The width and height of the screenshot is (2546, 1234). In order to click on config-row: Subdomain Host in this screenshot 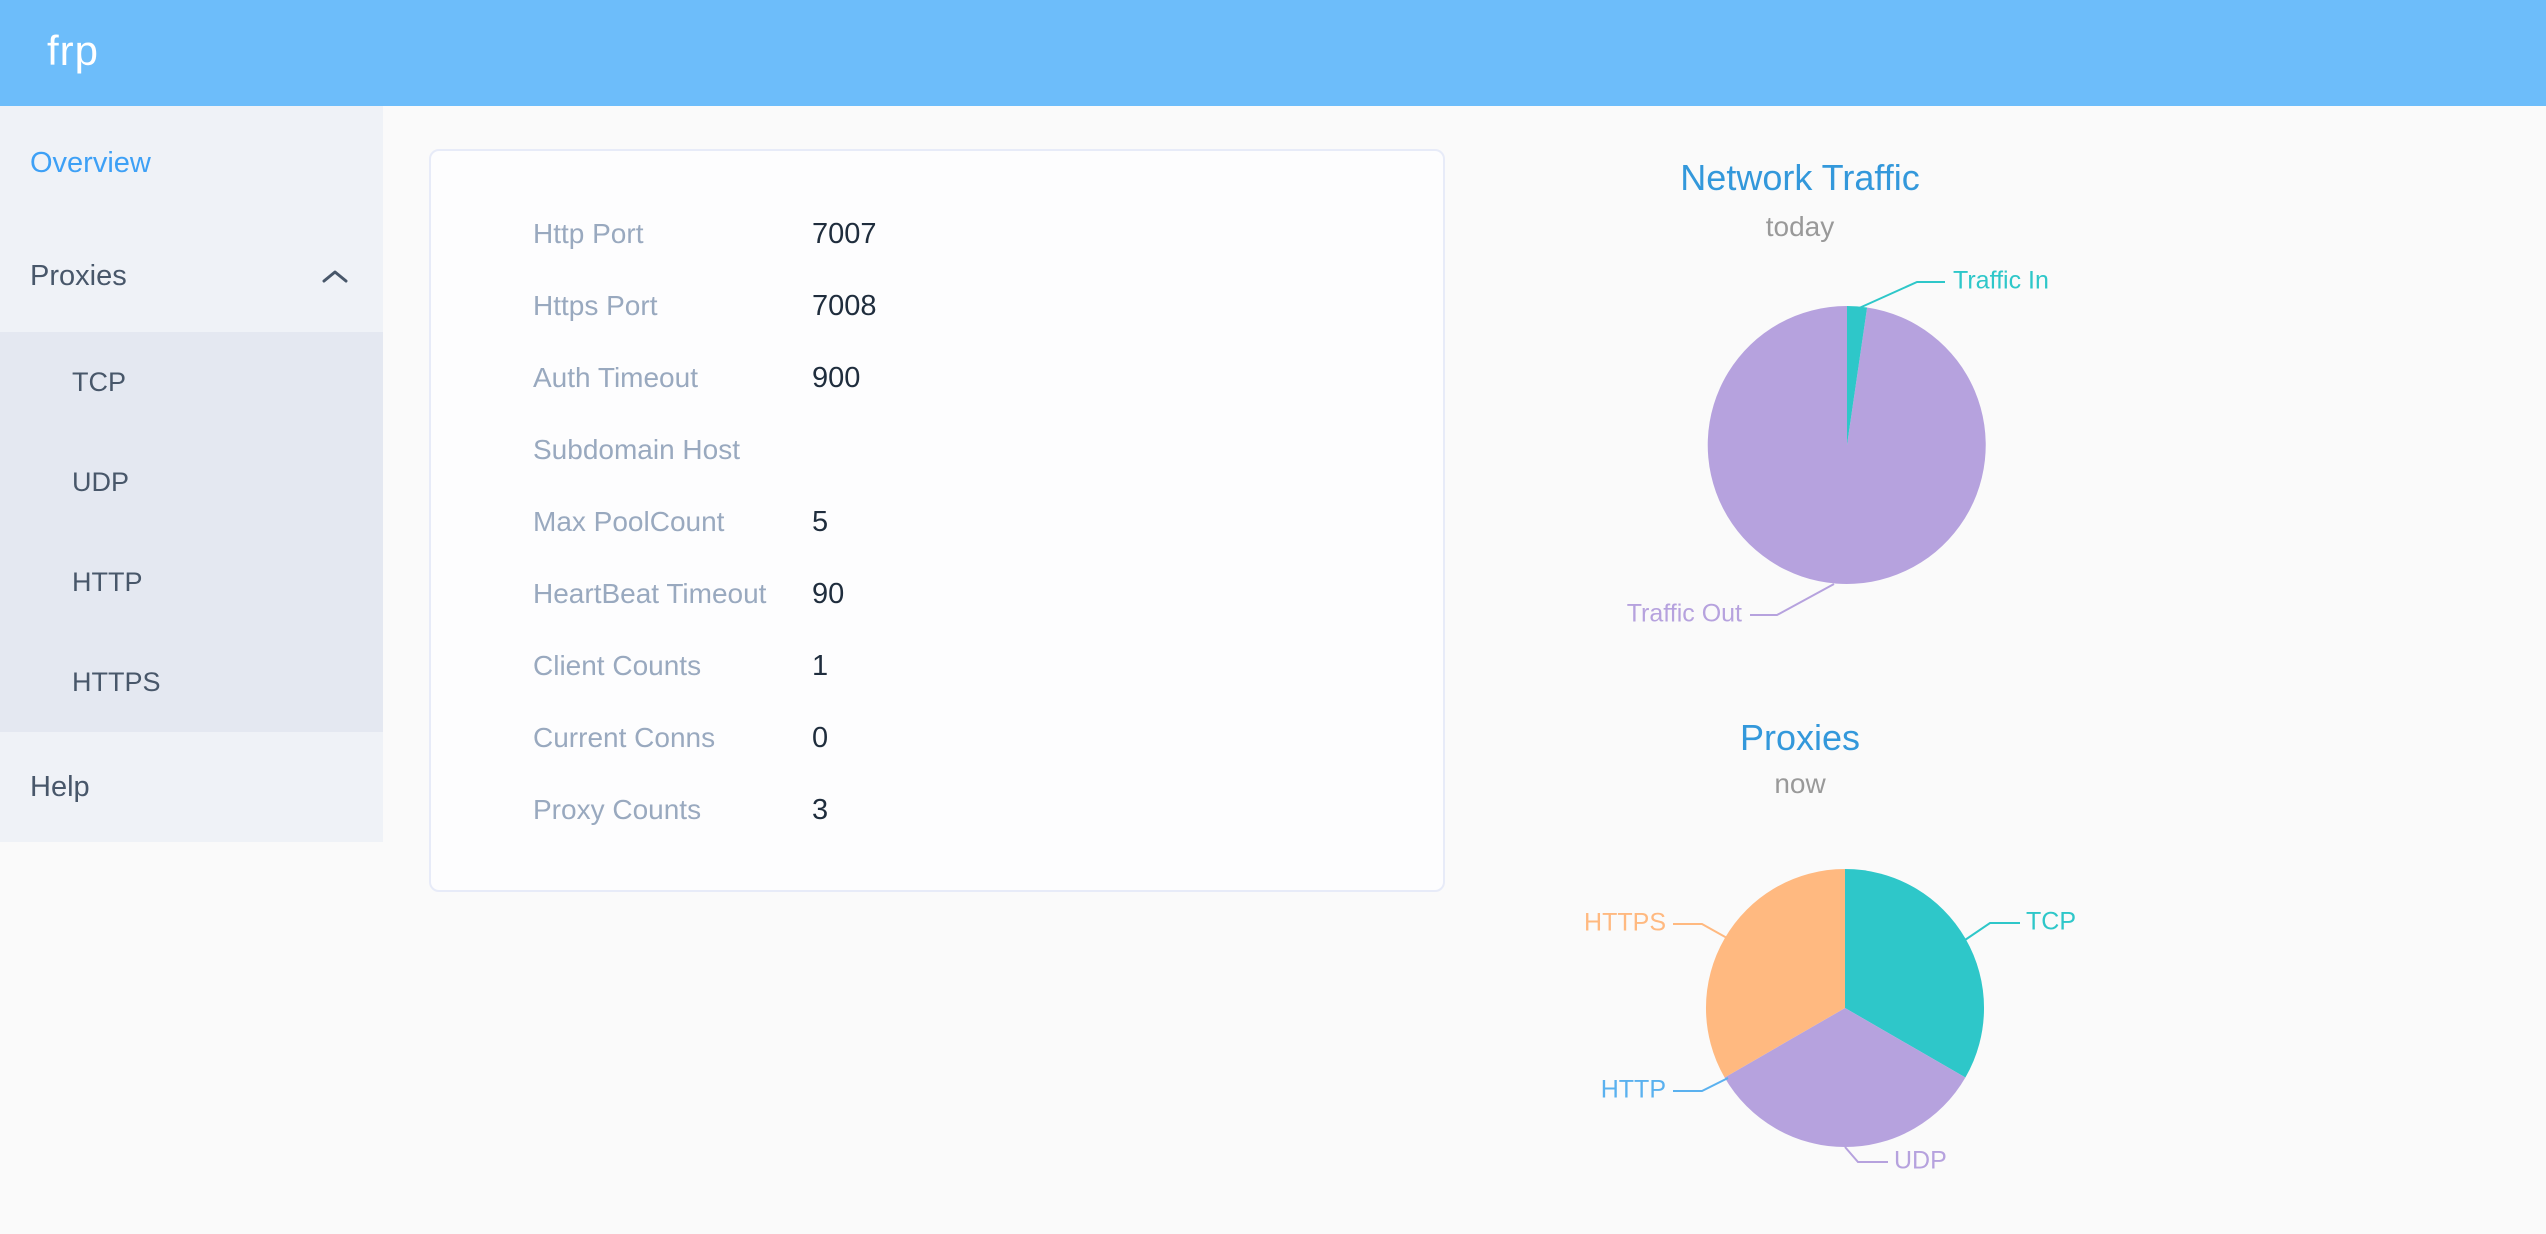, I will do `click(937, 450)`.